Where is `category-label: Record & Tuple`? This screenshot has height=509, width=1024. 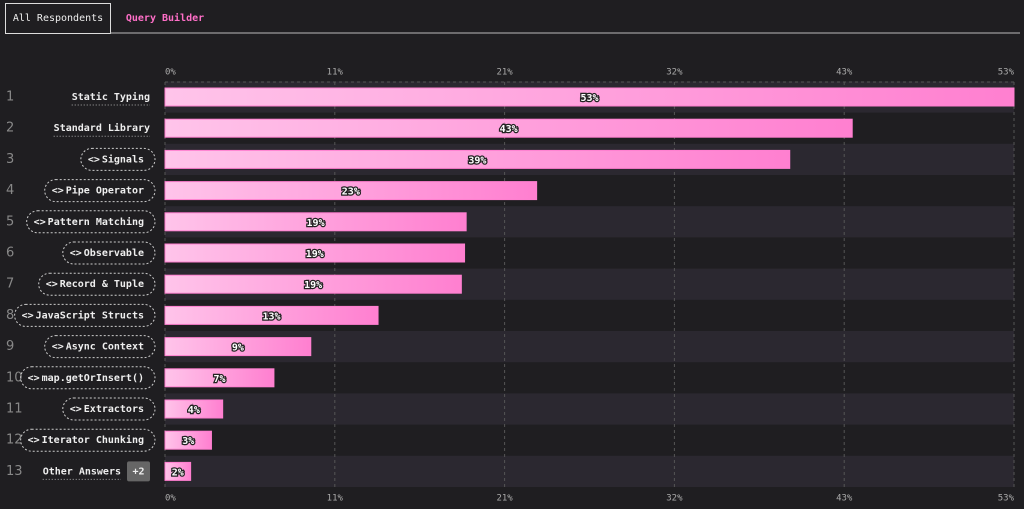 category-label: Record & Tuple is located at coordinates (102, 284).